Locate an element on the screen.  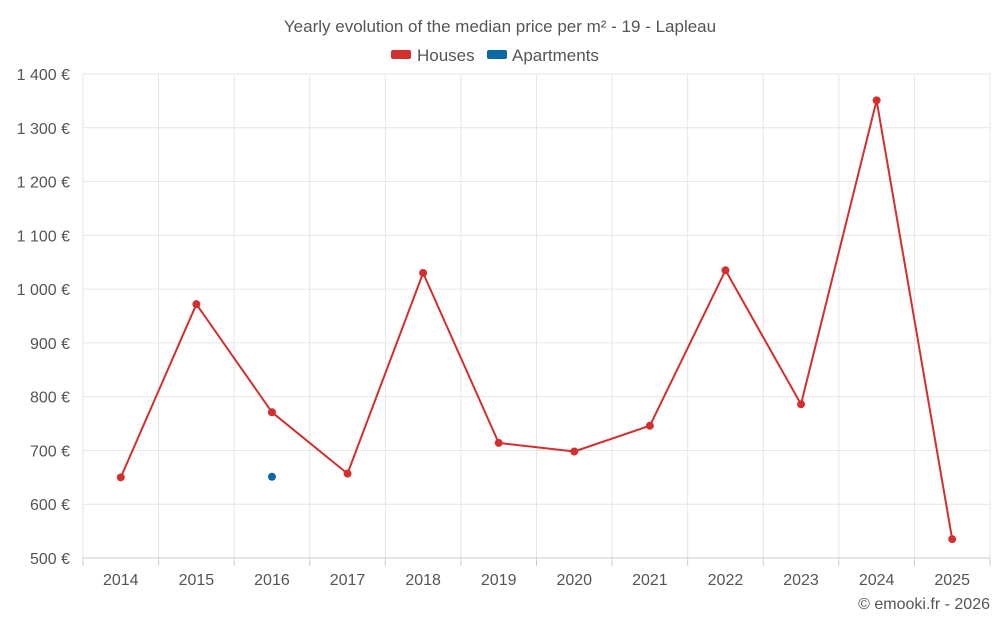
legend-swatch-houses is located at coordinates (401, 54).